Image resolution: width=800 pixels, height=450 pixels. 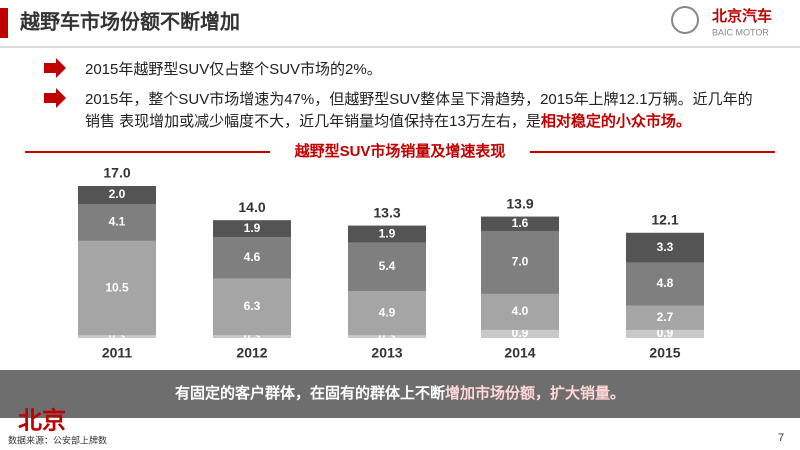 I want to click on logo-sub: BAIC MOTOR, so click(x=740, y=32).